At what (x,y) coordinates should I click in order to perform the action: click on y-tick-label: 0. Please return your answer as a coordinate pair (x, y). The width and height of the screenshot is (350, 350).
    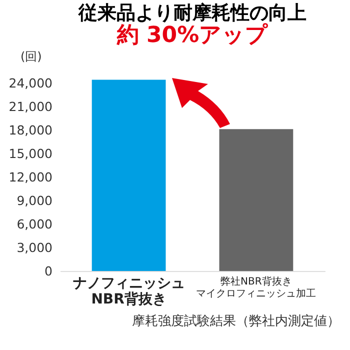
    Looking at the image, I should click on (48, 271).